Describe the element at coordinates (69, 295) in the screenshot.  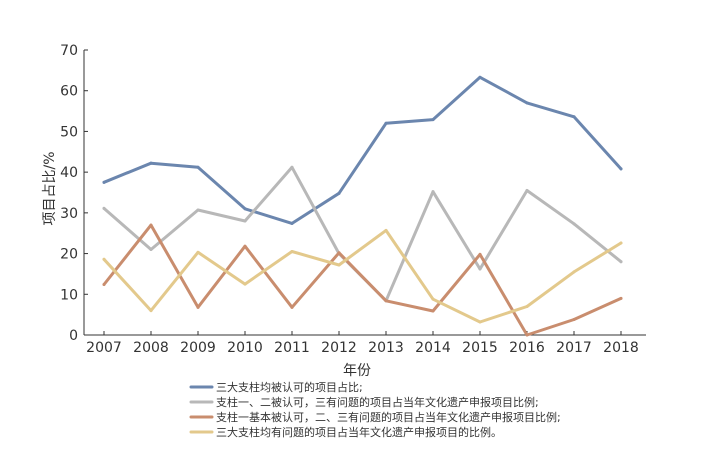
I see `y-tick-label: 10` at that location.